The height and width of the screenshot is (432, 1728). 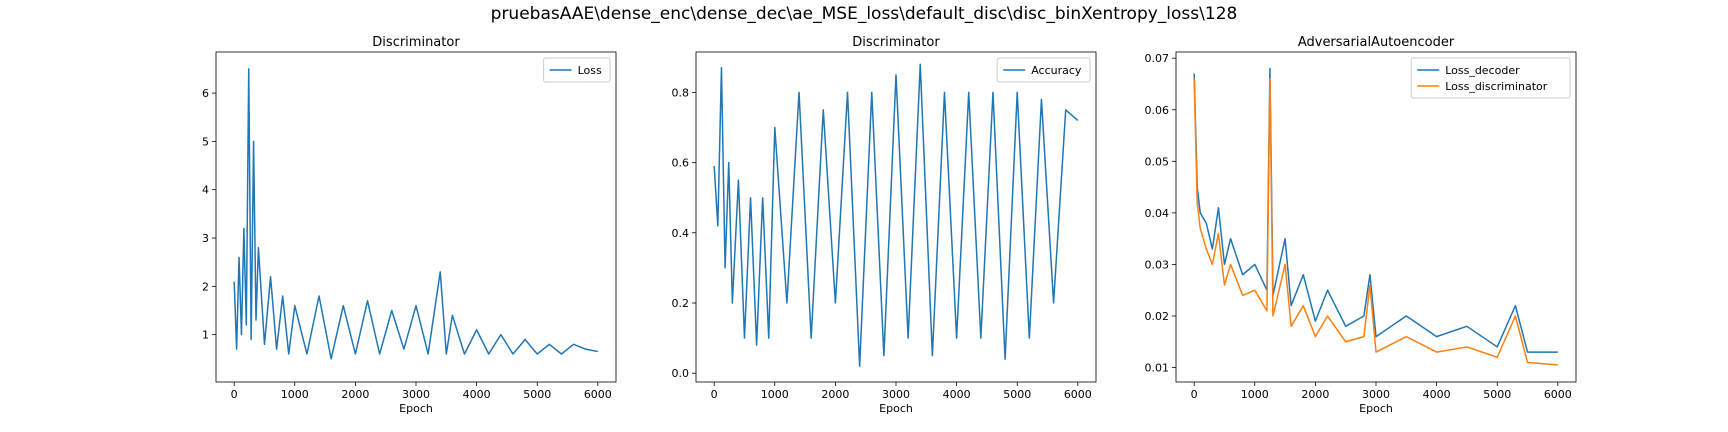 What do you see at coordinates (1482, 70) in the screenshot?
I see `legend-label: Loss_decoder` at bounding box center [1482, 70].